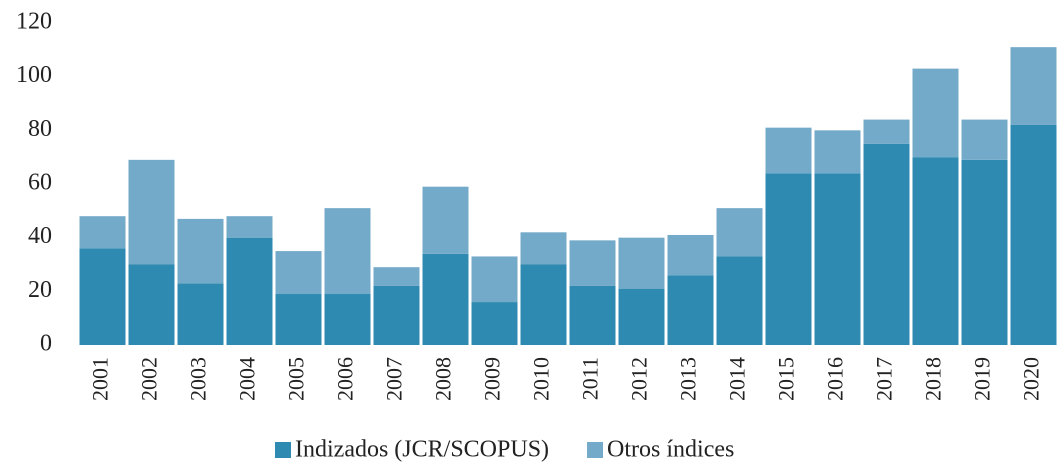 Image resolution: width=1058 pixels, height=469 pixels. What do you see at coordinates (688, 379) in the screenshot?
I see `x-tick-label: 2013` at bounding box center [688, 379].